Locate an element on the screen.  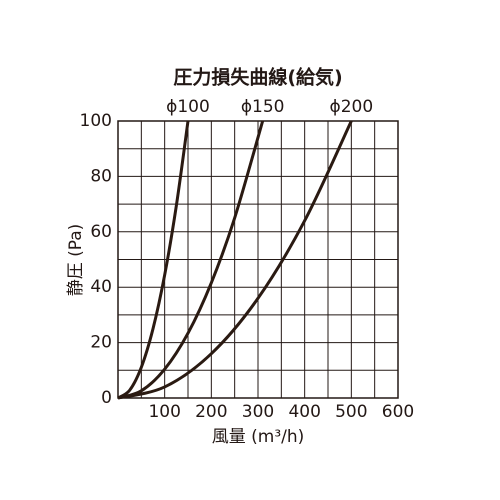
x-axis-label: 風量 (m³/h) is located at coordinates (258, 437).